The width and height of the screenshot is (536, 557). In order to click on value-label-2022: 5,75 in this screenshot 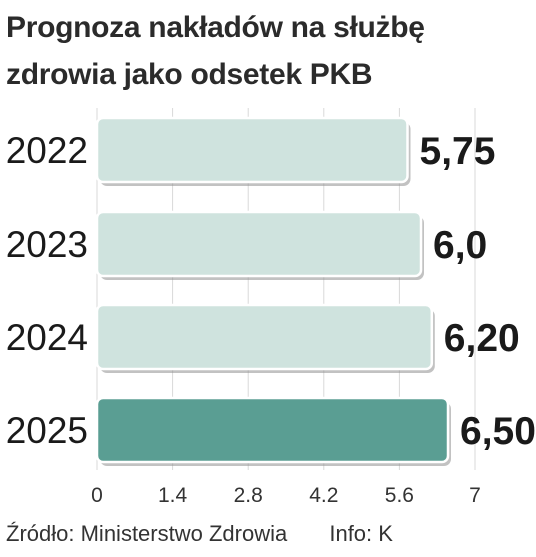, I will do `click(458, 151)`.